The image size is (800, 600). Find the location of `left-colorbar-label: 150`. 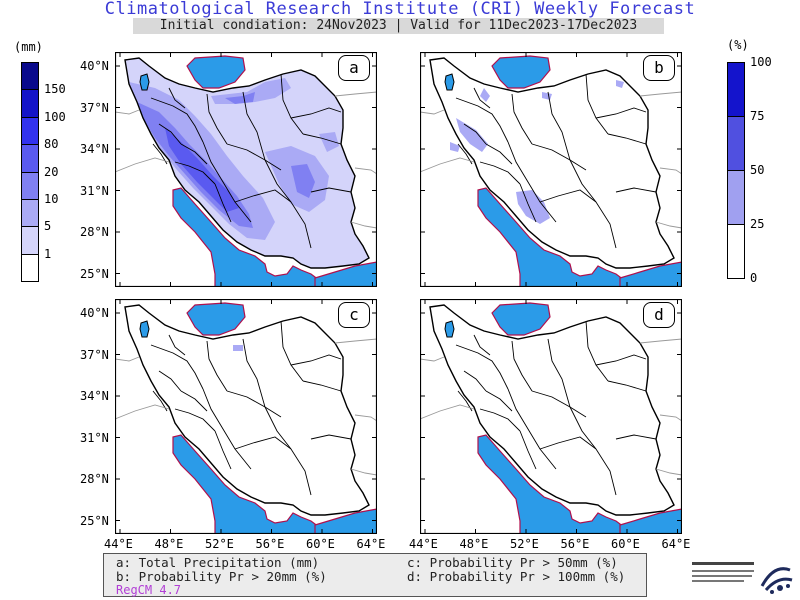

left-colorbar-label: 150 is located at coordinates (55, 89).